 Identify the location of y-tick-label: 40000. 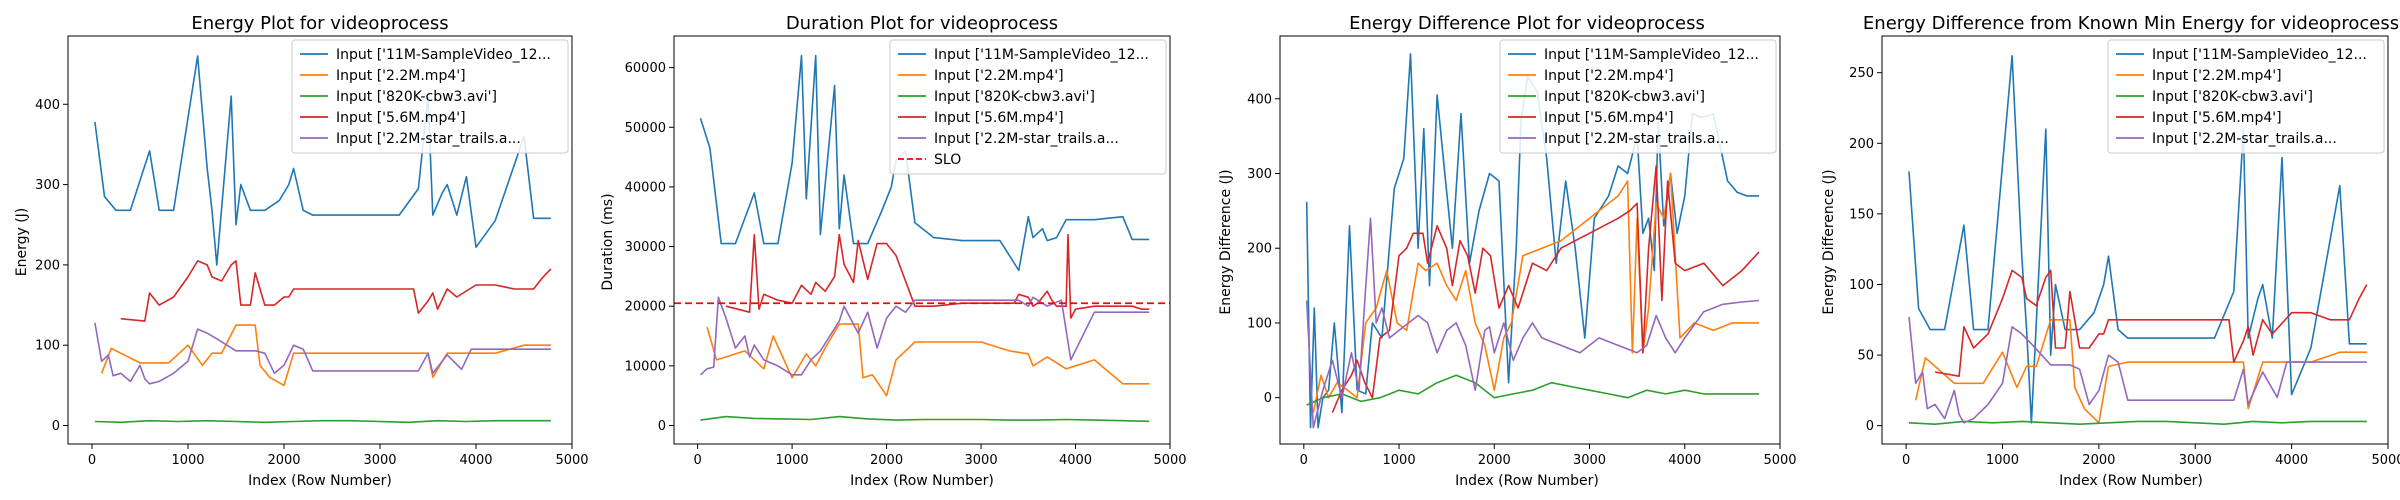
(645, 187).